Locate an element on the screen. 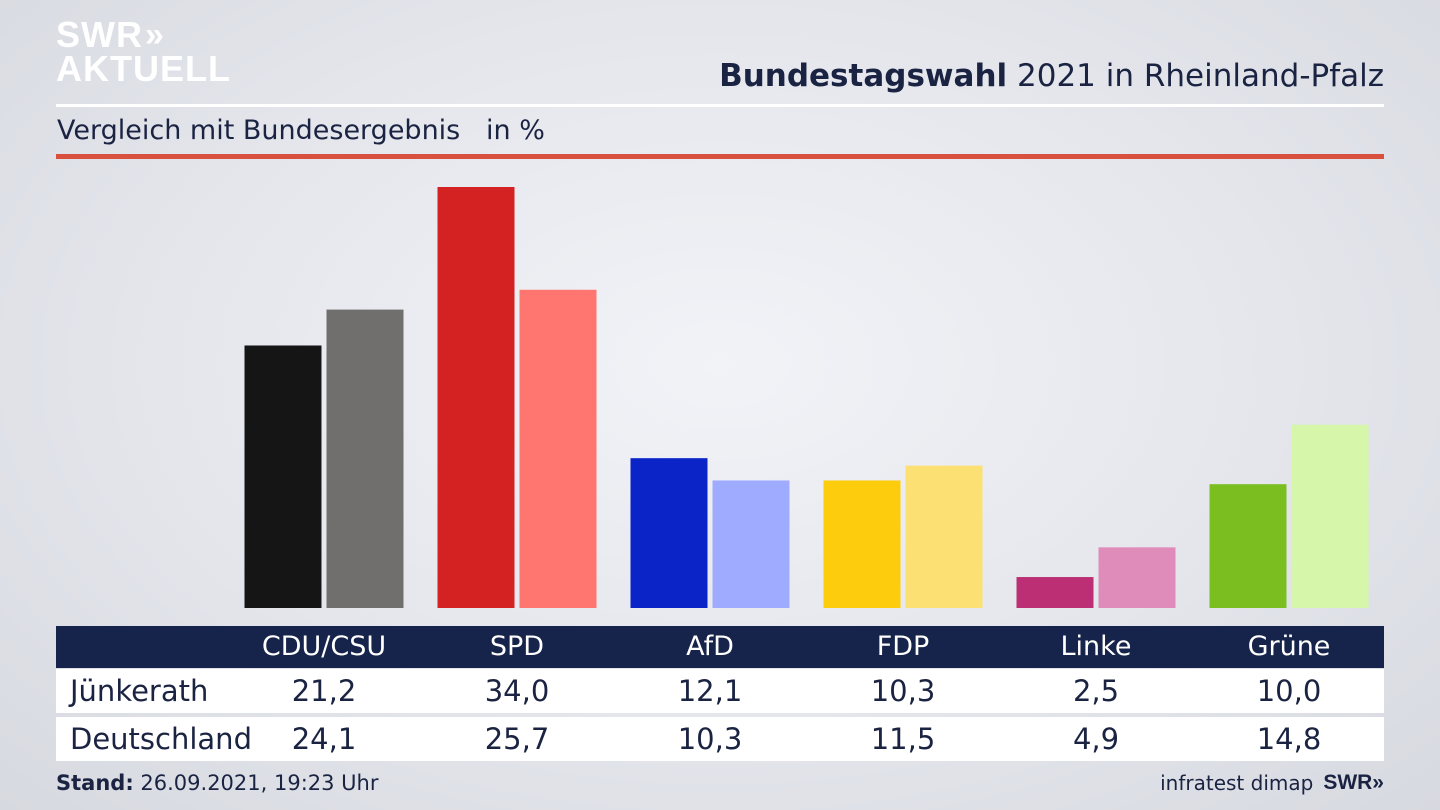  swr-aktuell-logo: SWR» AKTUELL is located at coordinates (143, 51).